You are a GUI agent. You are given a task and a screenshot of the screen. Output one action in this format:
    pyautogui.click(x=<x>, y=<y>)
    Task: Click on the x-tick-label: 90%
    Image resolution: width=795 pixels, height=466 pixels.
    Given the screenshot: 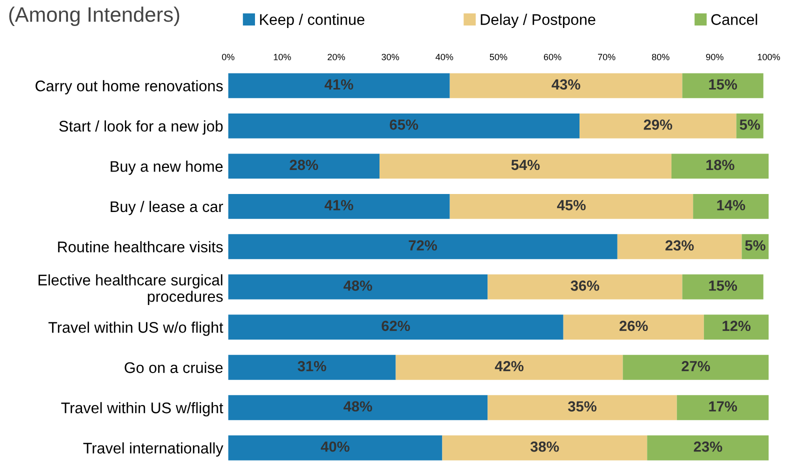 What is the action you would take?
    pyautogui.click(x=715, y=57)
    